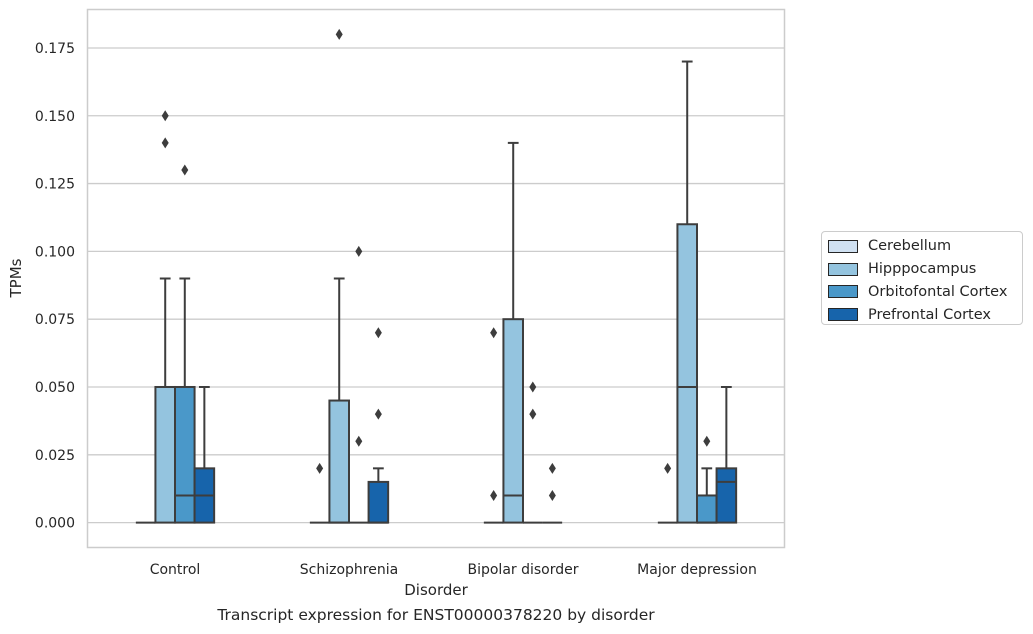 The width and height of the screenshot is (1033, 634). What do you see at coordinates (929, 314) in the screenshot?
I see `legend-label: Prefrontal Cortex` at bounding box center [929, 314].